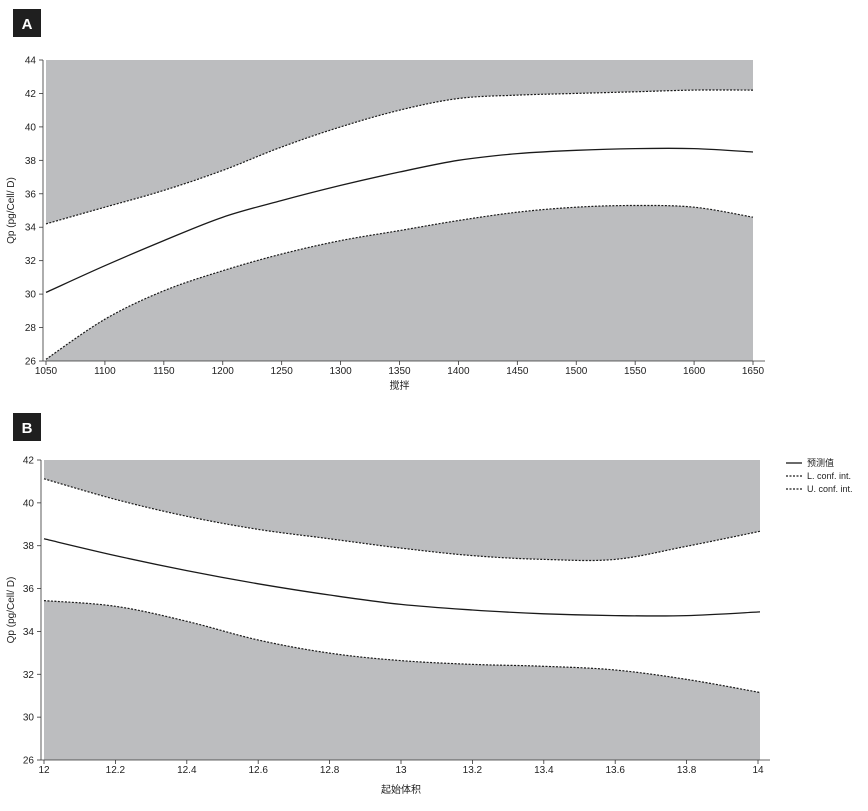 The height and width of the screenshot is (811, 868). I want to click on panel-a-badge, so click(27, 23).